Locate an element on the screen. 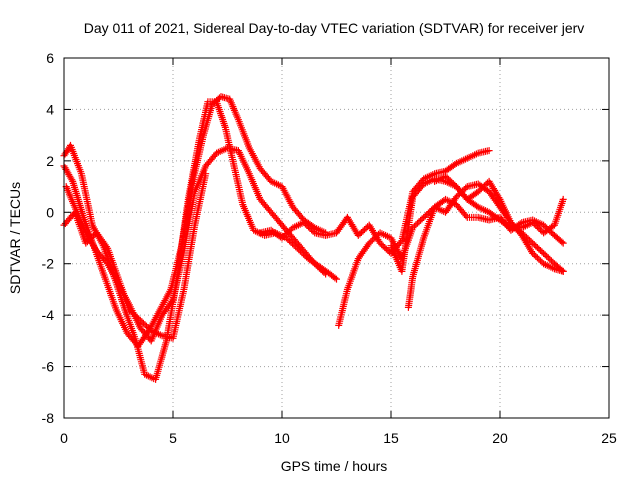 This screenshot has height=485, width=640. series-track-i is located at coordinates (499, 204).